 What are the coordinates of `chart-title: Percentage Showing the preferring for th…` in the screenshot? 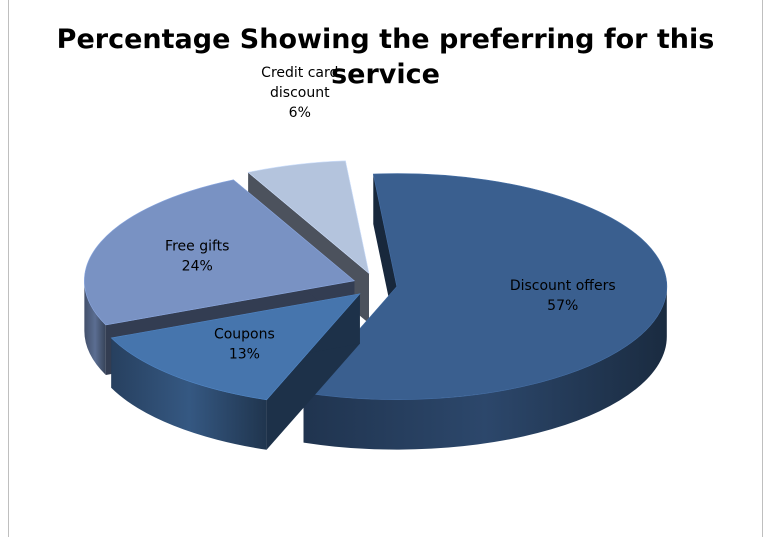 It's located at (385, 57).